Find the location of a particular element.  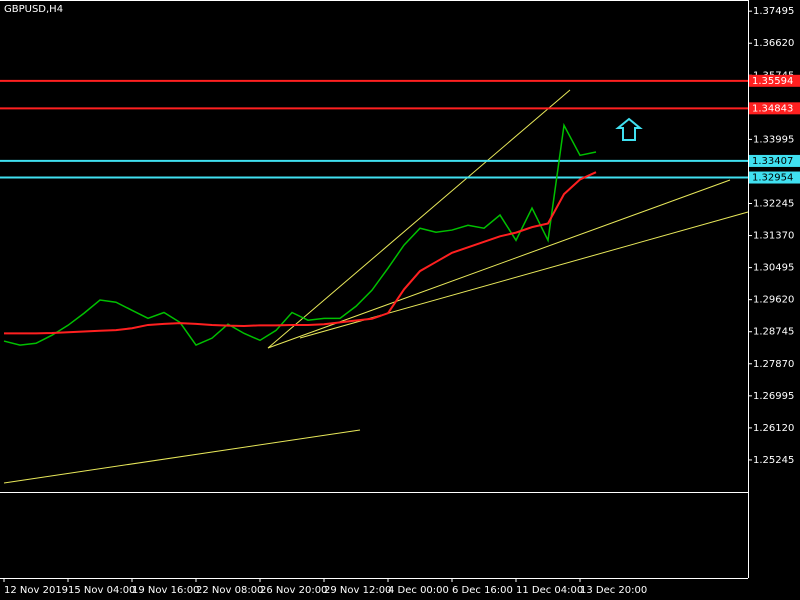

price-label: 1.33407 is located at coordinates (772, 161).